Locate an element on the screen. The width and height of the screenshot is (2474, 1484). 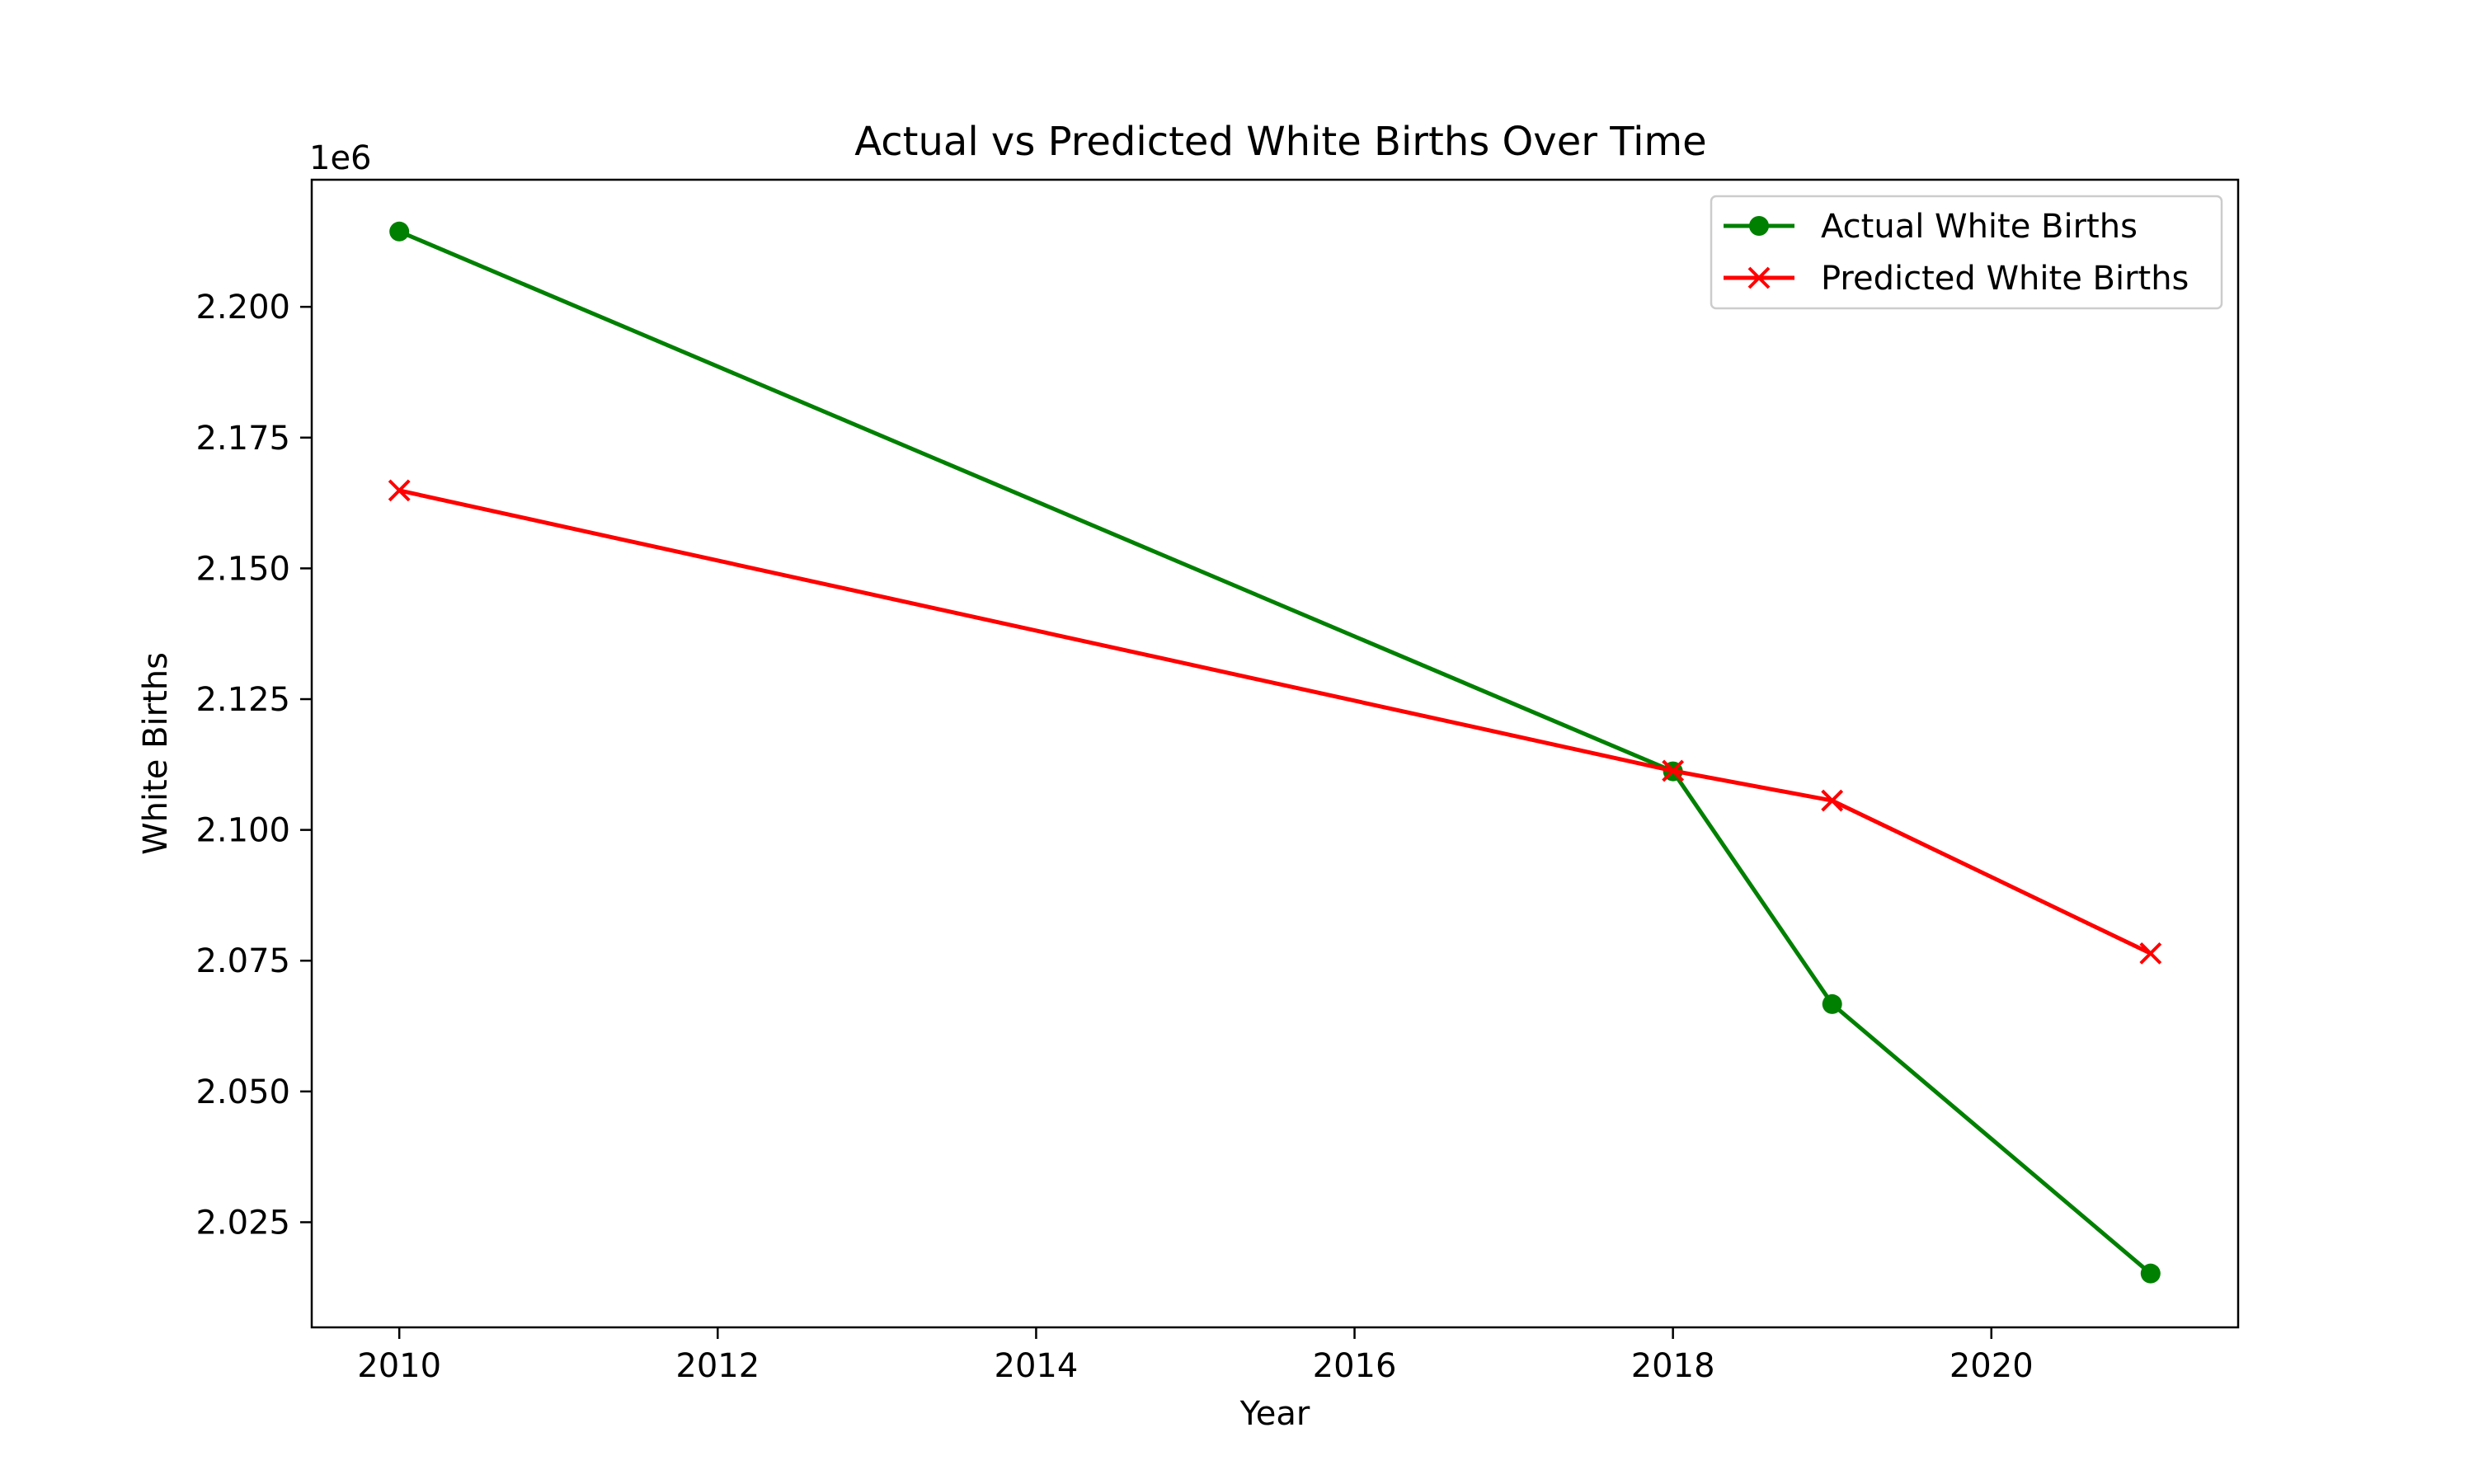
y-tick-label: 2.075 is located at coordinates (242, 961).